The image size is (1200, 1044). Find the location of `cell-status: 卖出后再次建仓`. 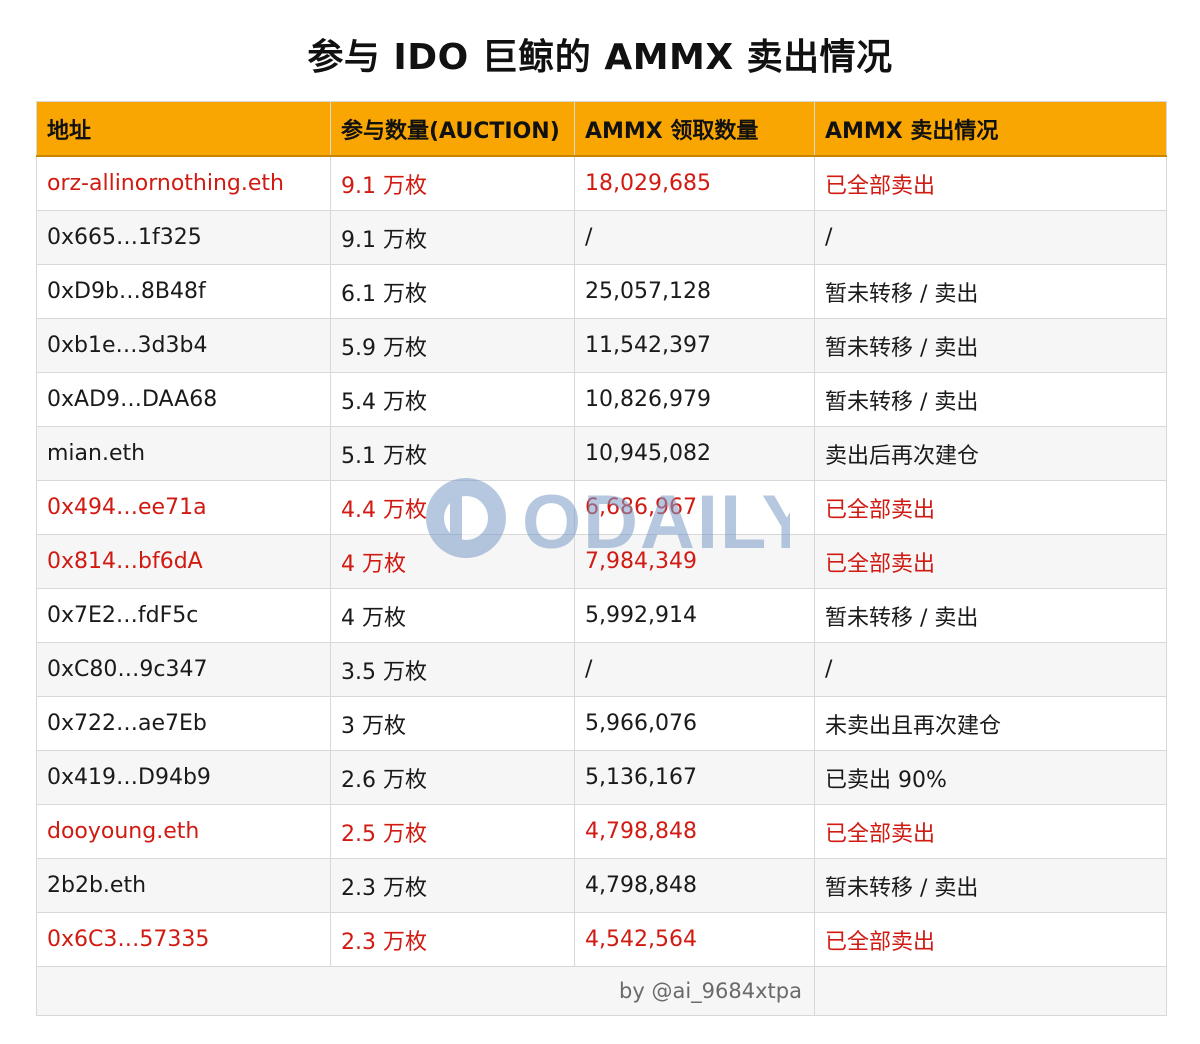

cell-status: 卖出后再次建仓 is located at coordinates (990, 453).